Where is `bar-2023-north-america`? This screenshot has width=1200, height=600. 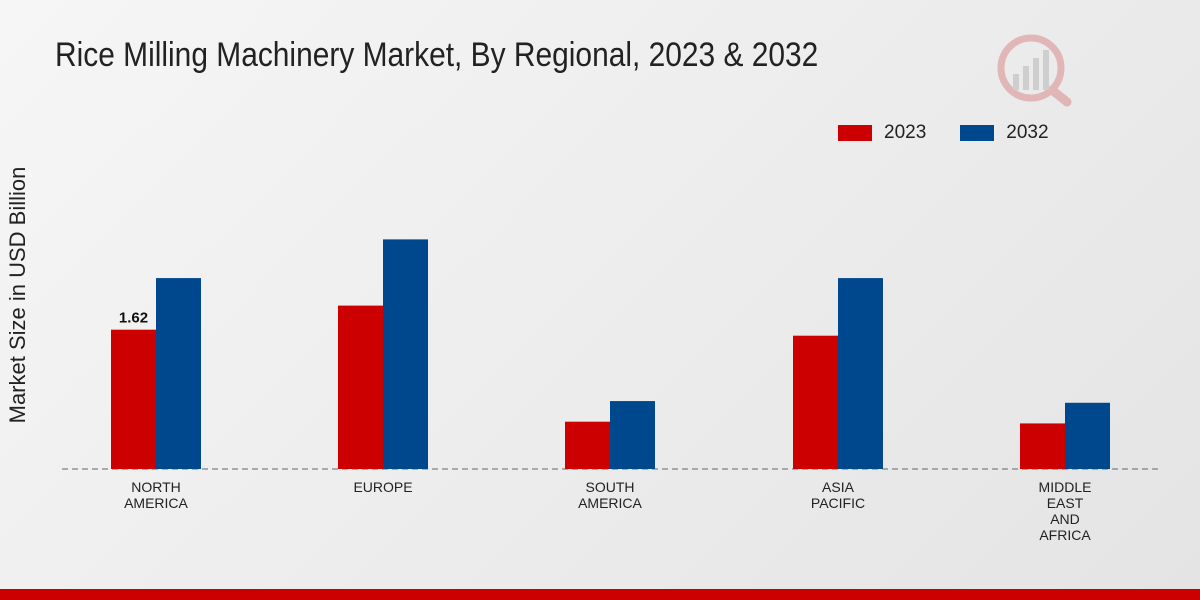
bar-2023-north-america is located at coordinates (133, 399).